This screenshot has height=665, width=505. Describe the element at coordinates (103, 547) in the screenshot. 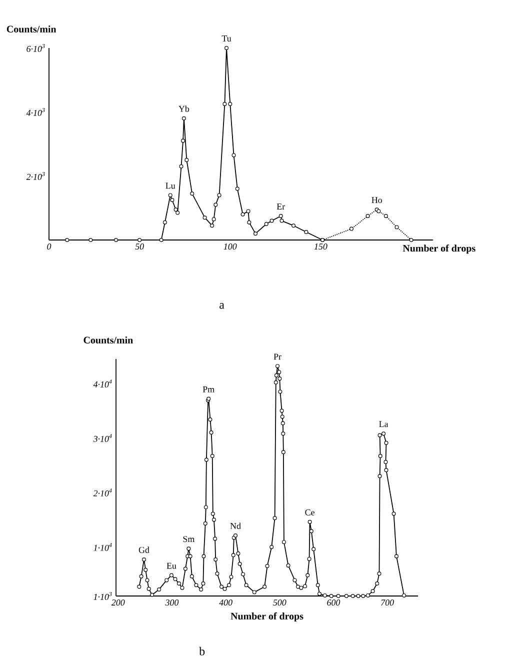

I see `y-tick-label: 1·10$^{4}$` at that location.